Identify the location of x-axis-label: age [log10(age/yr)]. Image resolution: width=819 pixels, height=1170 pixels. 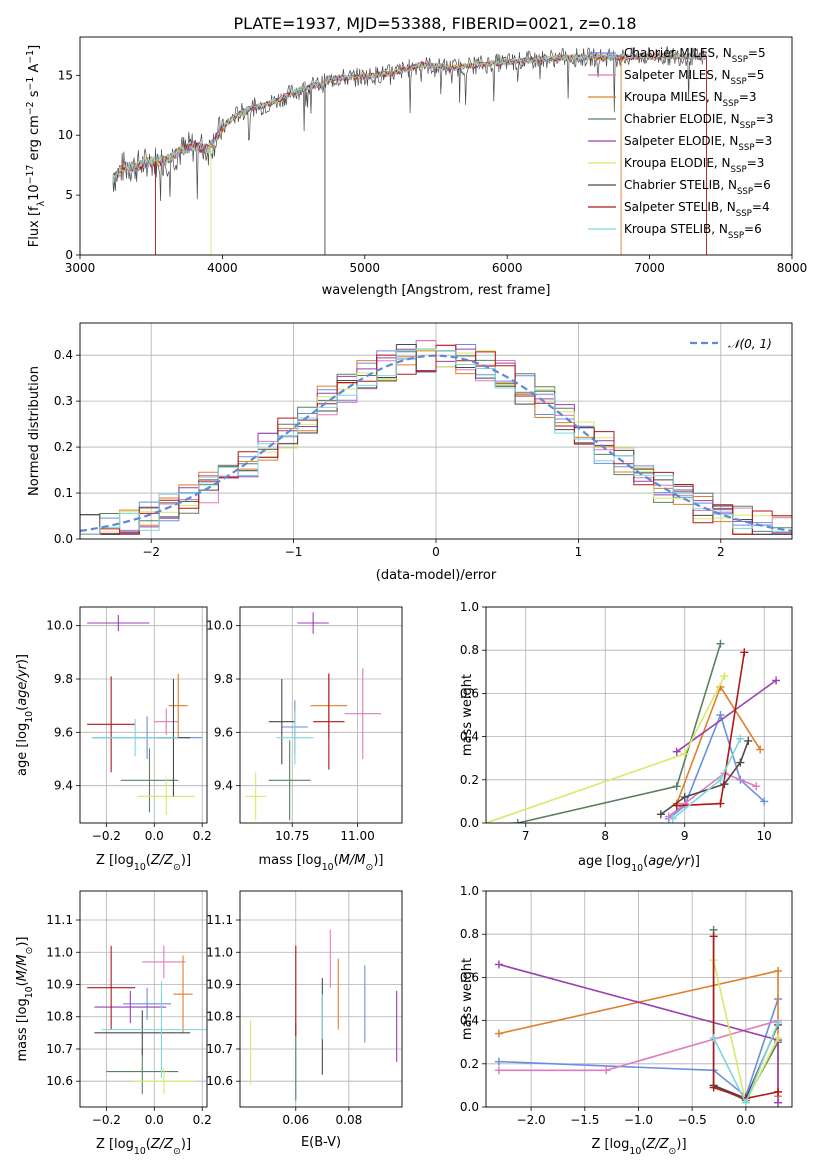
(639, 864).